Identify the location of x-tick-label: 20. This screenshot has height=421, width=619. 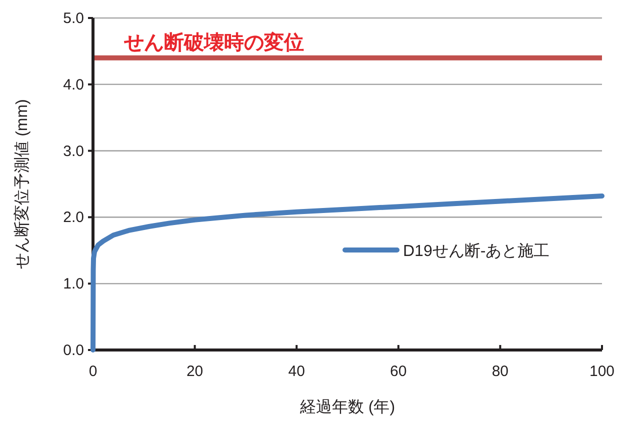
(195, 371).